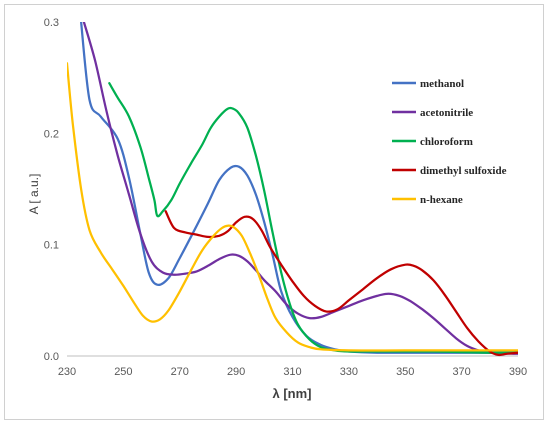  What do you see at coordinates (123, 372) in the screenshot?
I see `x-tick-label: 250` at bounding box center [123, 372].